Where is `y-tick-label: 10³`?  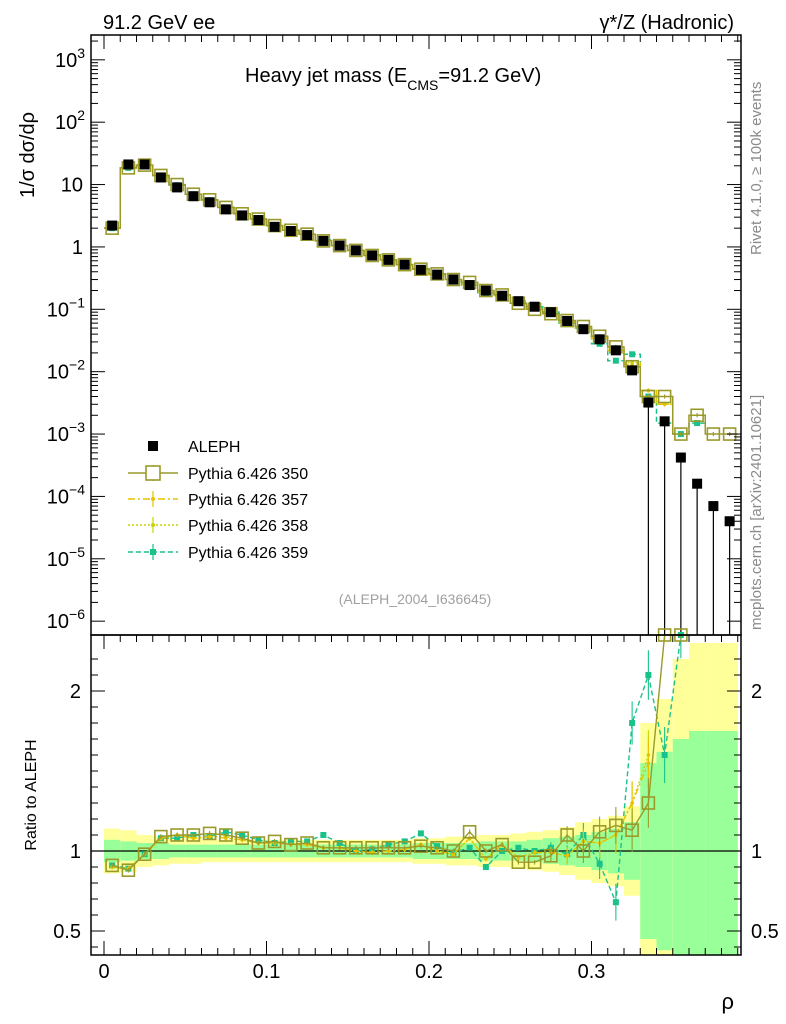 y-tick-label: 10³ is located at coordinates (70, 58).